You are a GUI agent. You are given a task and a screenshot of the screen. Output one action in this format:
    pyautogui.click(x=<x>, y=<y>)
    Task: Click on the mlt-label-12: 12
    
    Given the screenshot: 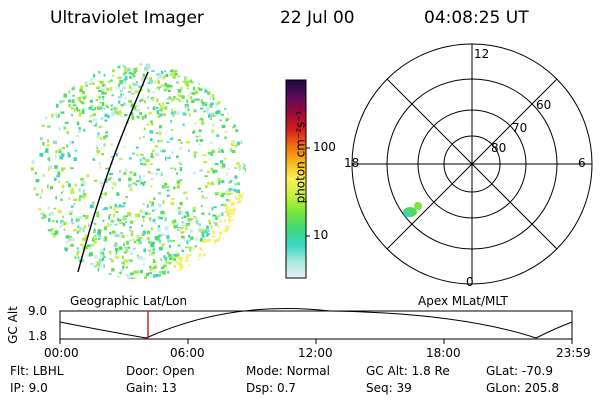 What is the action you would take?
    pyautogui.click(x=482, y=54)
    